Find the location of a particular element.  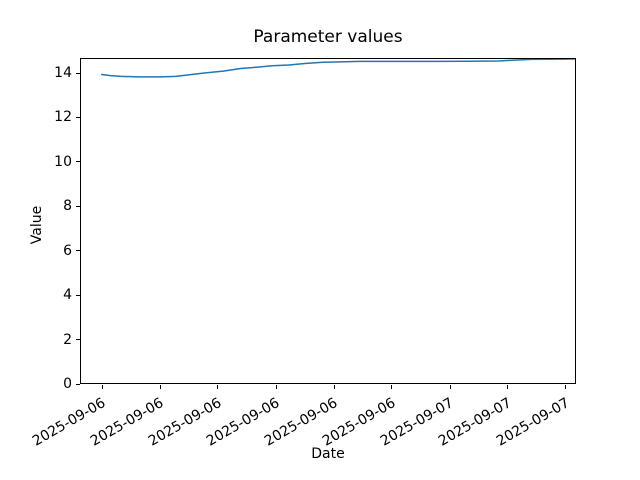

y-tick-label: 0 is located at coordinates (67, 384).